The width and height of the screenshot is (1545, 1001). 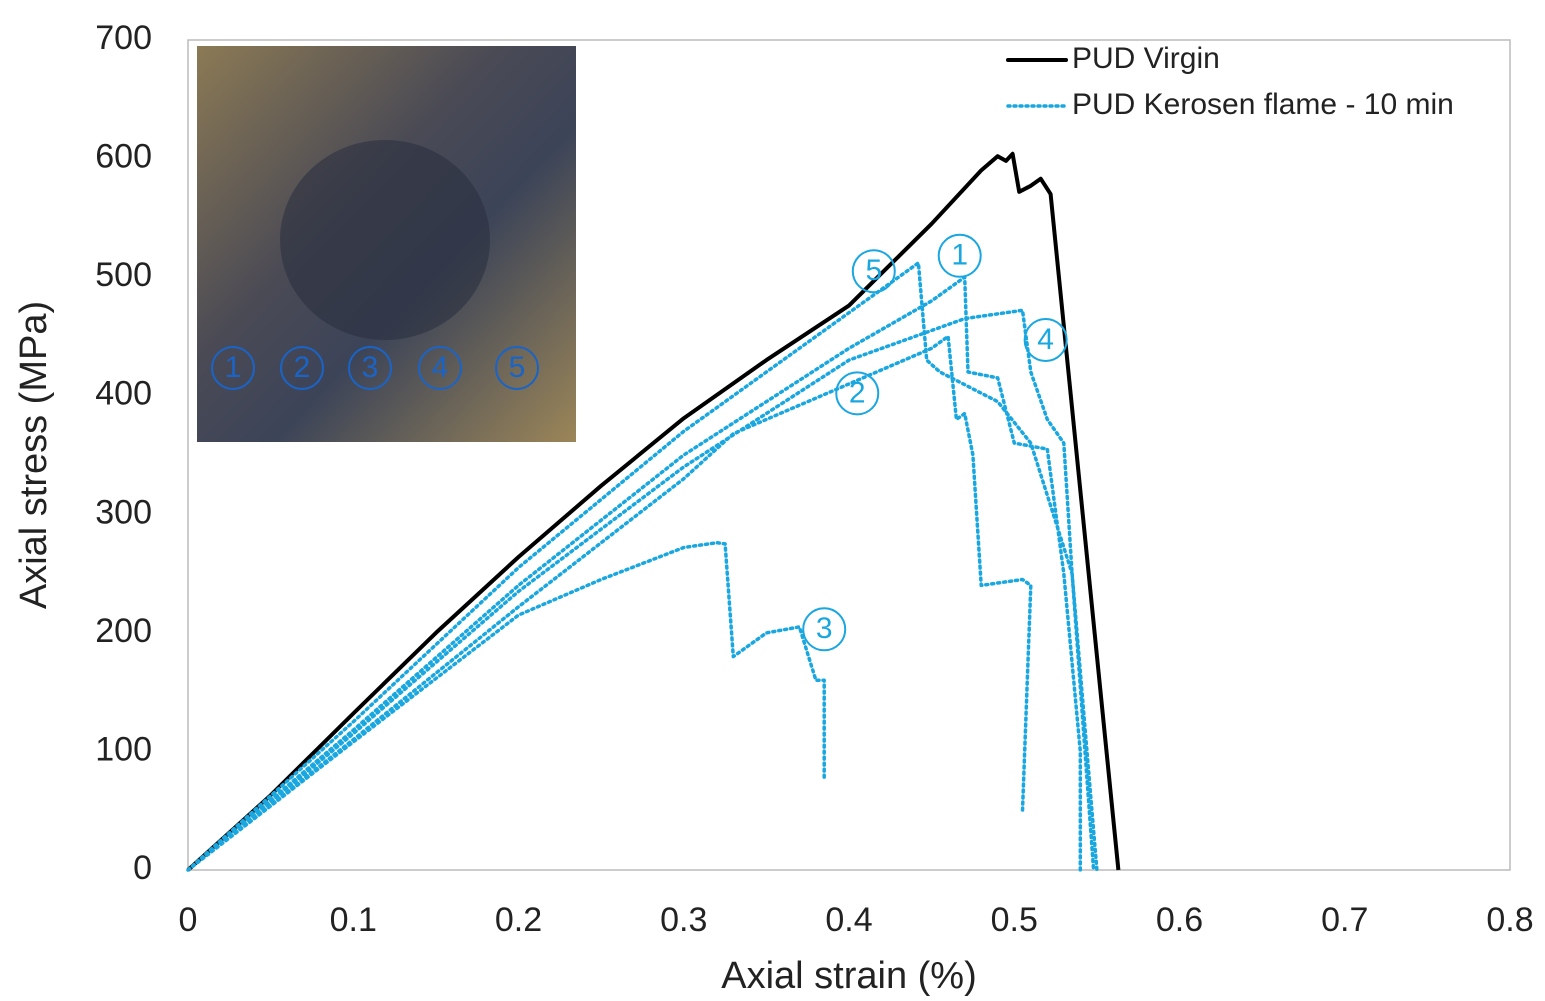 What do you see at coordinates (123, 38) in the screenshot?
I see `y-tick-label: 700` at bounding box center [123, 38].